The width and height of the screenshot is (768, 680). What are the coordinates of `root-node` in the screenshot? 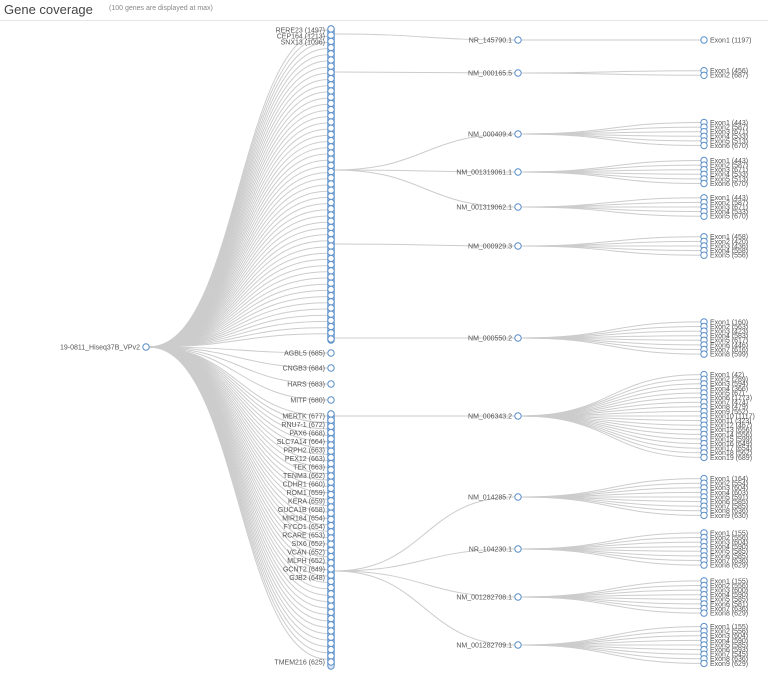 It's located at (146, 347).